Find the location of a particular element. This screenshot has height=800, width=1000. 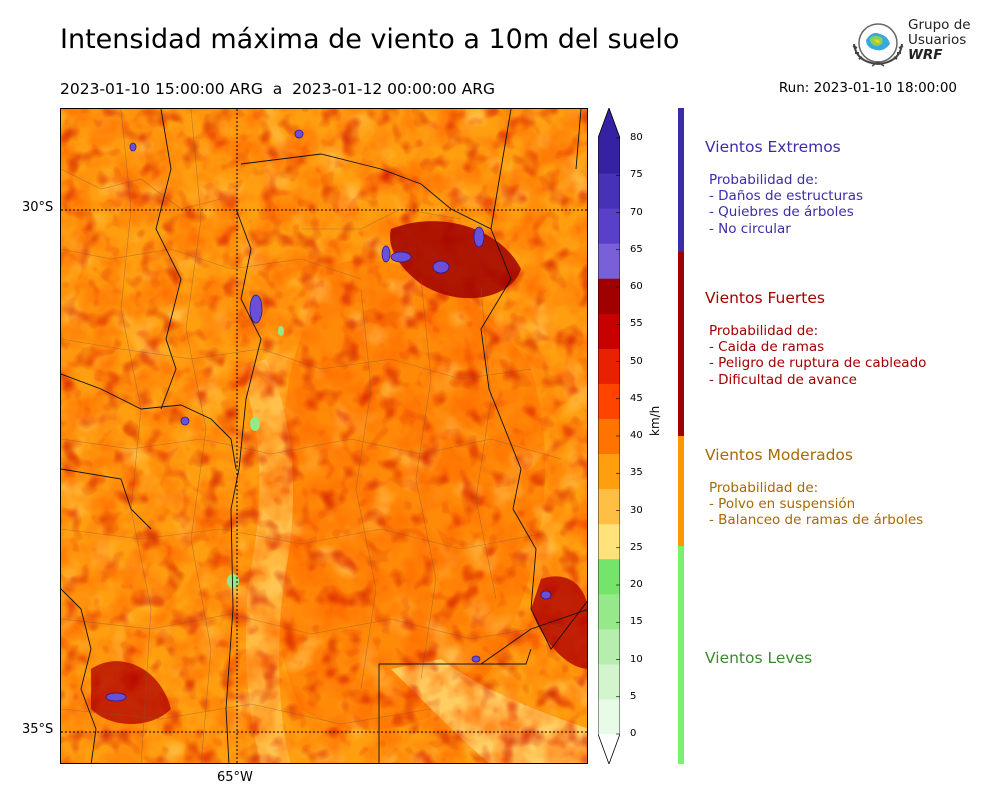

lon-label-65w: 65°W is located at coordinates (235, 777).